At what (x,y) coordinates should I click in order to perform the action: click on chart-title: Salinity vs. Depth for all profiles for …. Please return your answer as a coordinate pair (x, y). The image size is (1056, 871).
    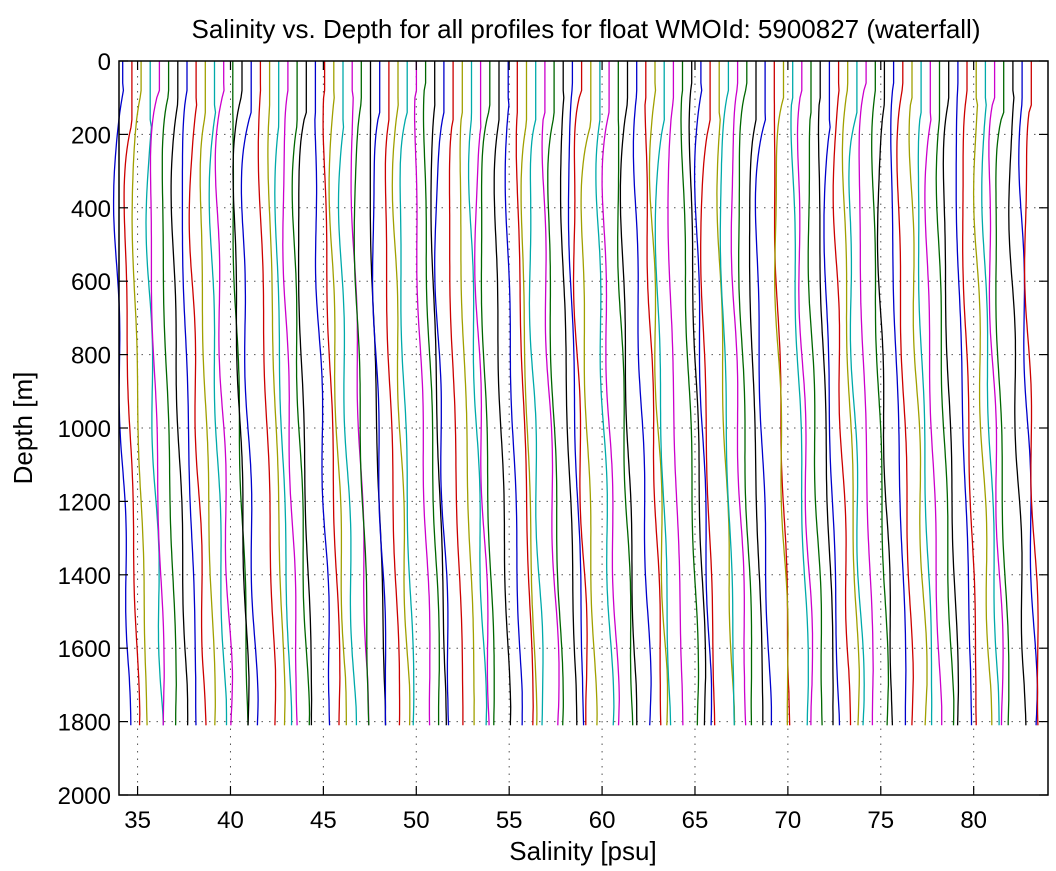
    Looking at the image, I should click on (586, 29).